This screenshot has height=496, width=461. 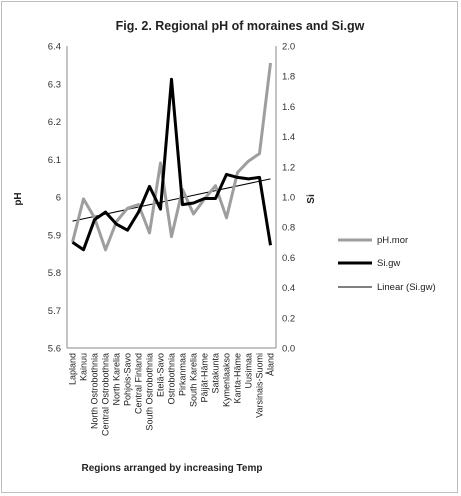 I want to click on right-tick-label: 0.6, so click(x=288, y=258).